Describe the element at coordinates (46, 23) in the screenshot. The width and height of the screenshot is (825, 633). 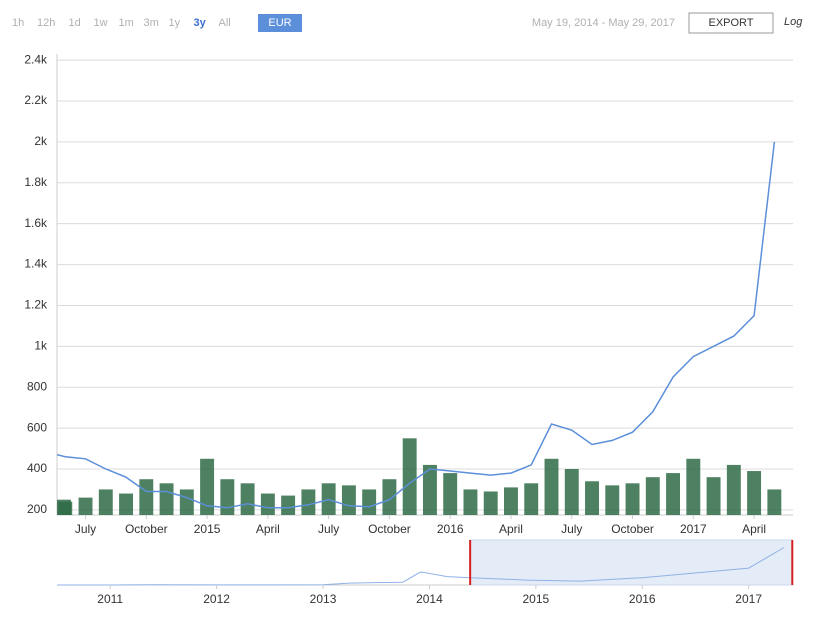
I see `range-button: 12h` at that location.